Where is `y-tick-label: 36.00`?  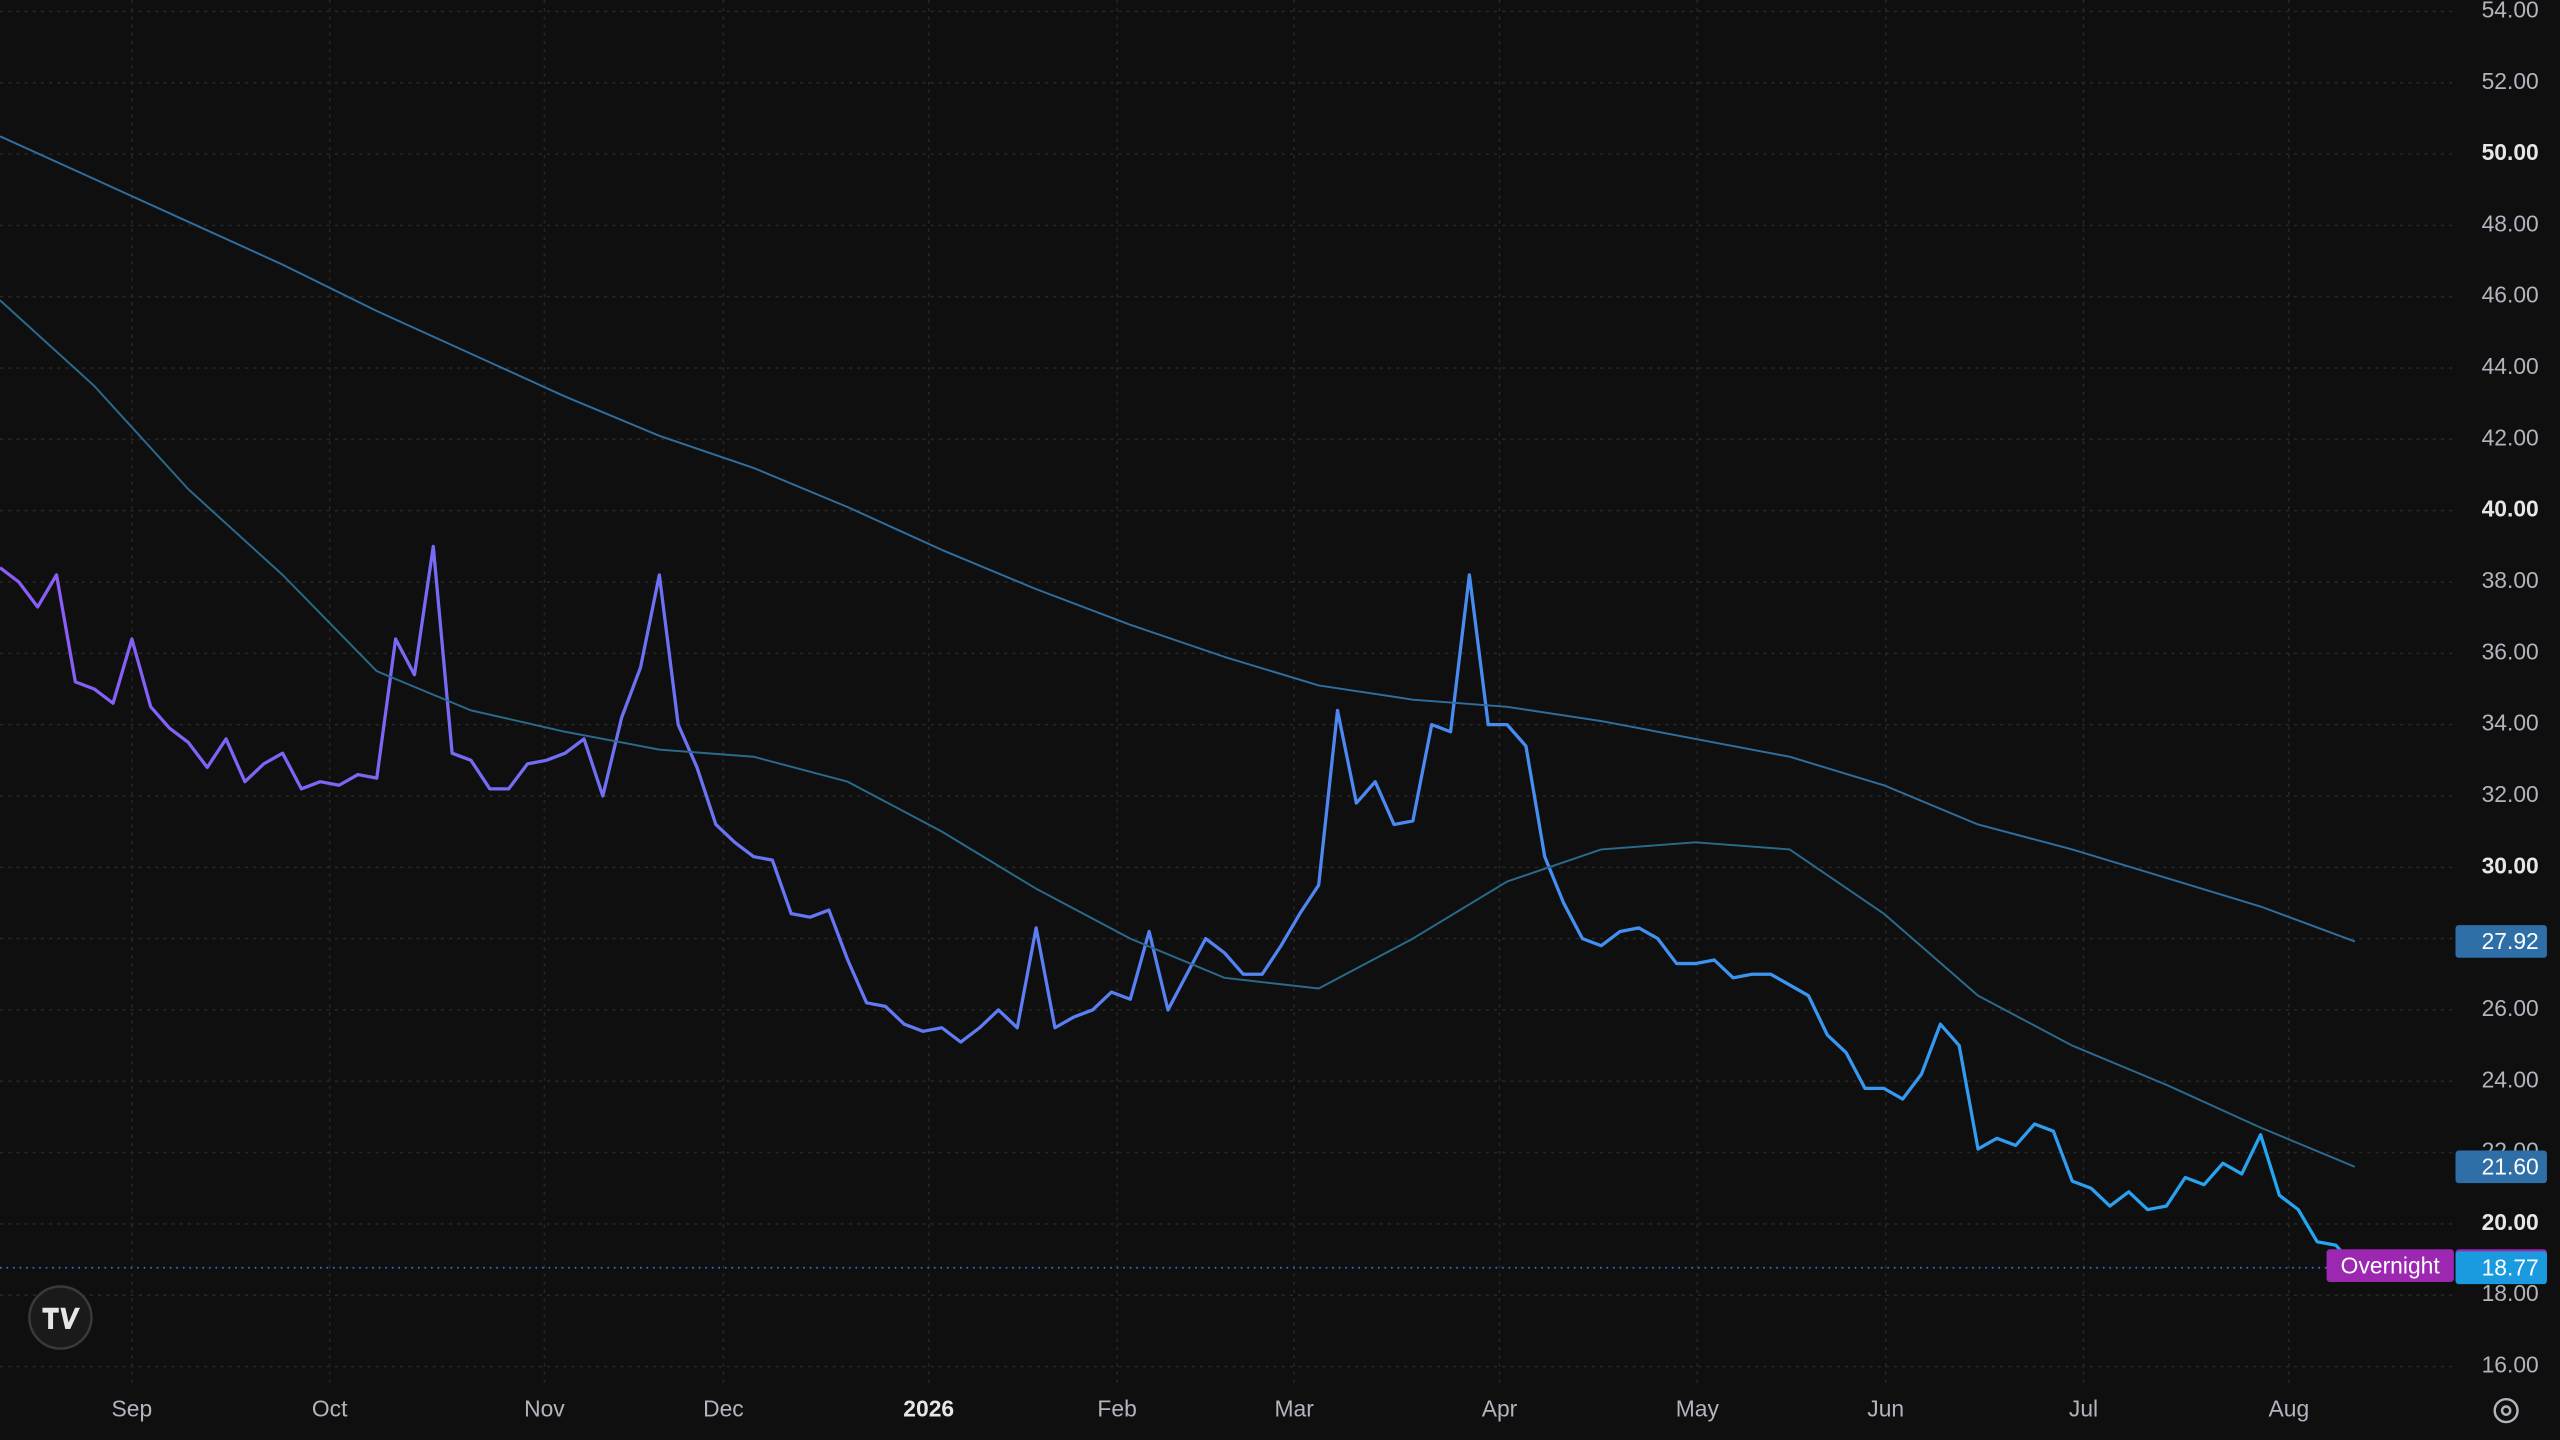
y-tick-label: 36.00 is located at coordinates (2510, 651).